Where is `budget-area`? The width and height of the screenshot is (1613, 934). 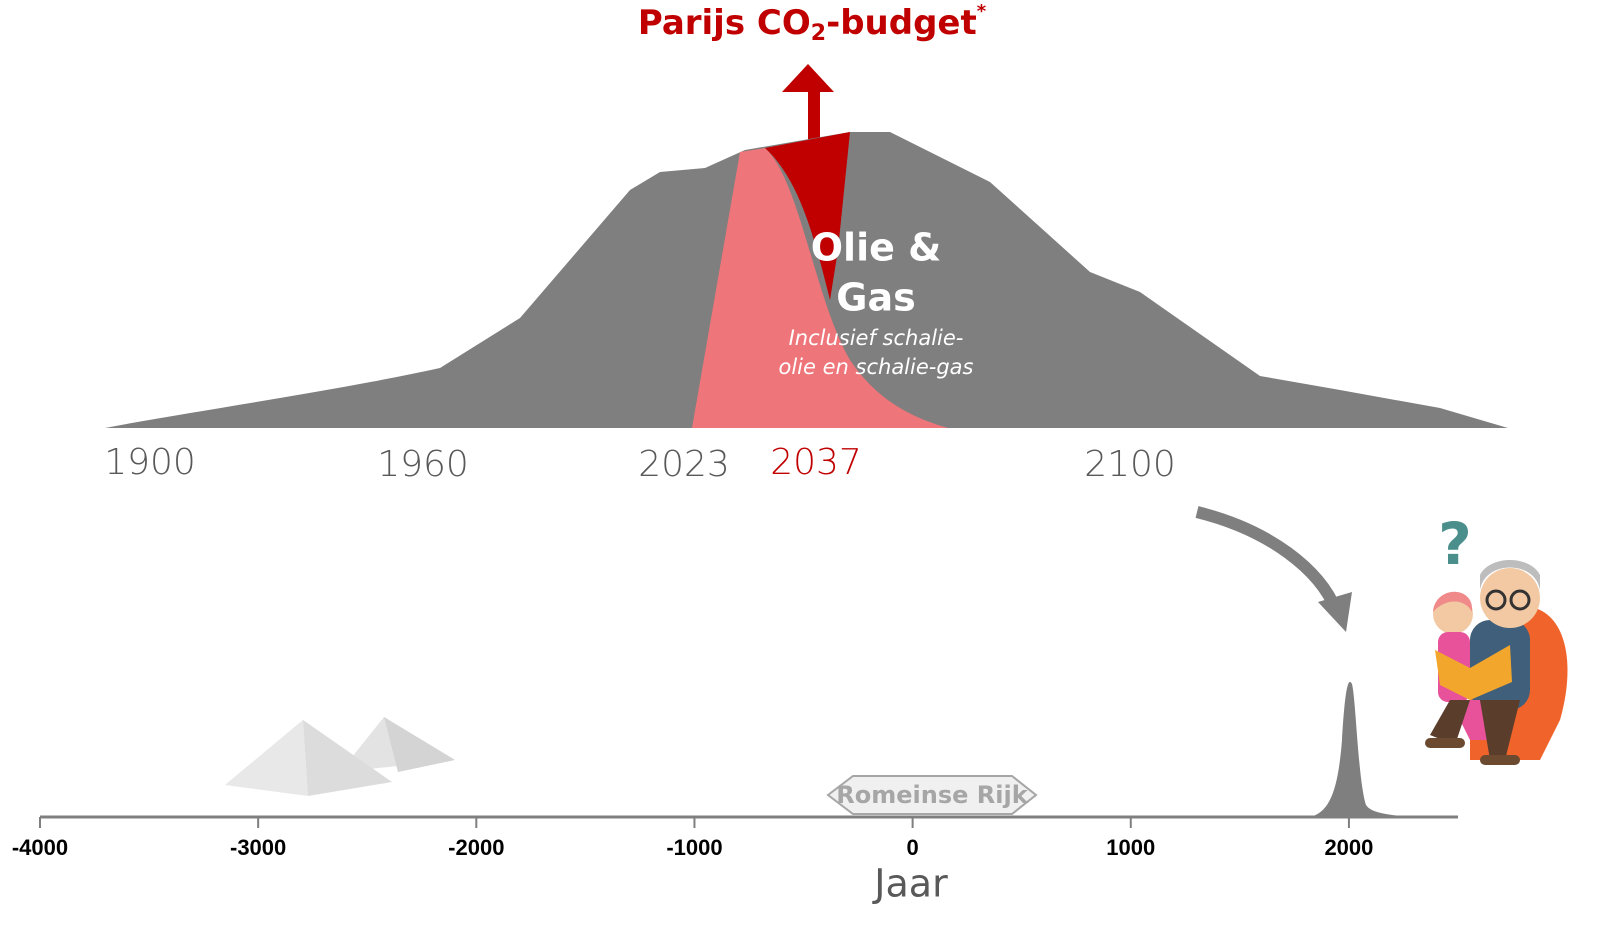 budget-area is located at coordinates (820, 288).